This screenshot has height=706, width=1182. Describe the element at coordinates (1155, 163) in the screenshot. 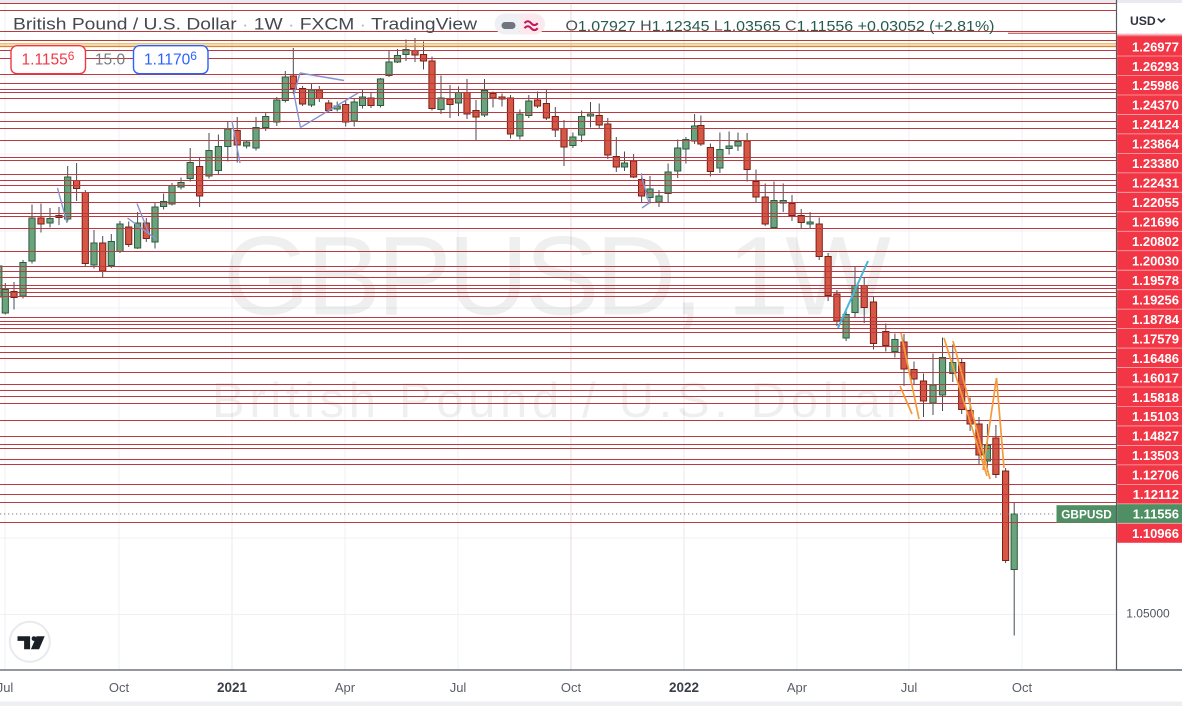

I see `svg-text: 1.23380` at that location.